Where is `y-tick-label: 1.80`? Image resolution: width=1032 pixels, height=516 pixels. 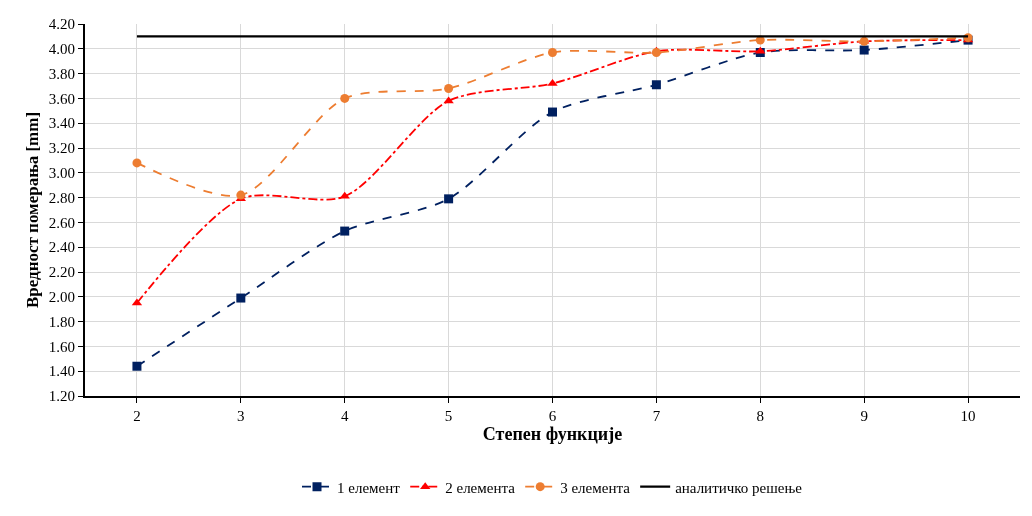
y-tick-label: 1.80 is located at coordinates (61, 321).